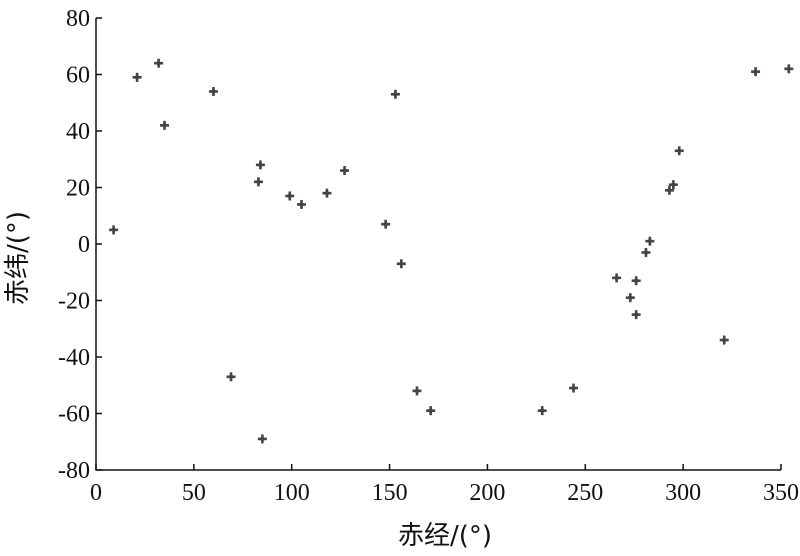 The width and height of the screenshot is (800, 556). What do you see at coordinates (444, 485) in the screenshot?
I see `x-axis-ticks: 0 50 100 150 200 250 300 350` at bounding box center [444, 485].